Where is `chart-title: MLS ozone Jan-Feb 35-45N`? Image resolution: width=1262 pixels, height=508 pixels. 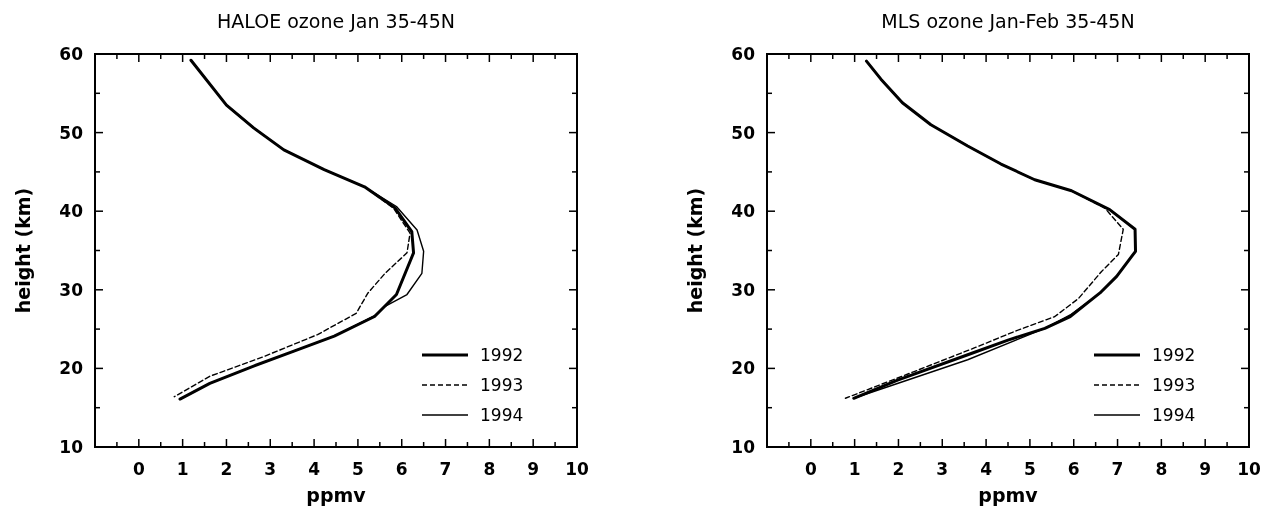 chart-title: MLS ozone Jan-Feb 35-45N is located at coordinates (1008, 21).